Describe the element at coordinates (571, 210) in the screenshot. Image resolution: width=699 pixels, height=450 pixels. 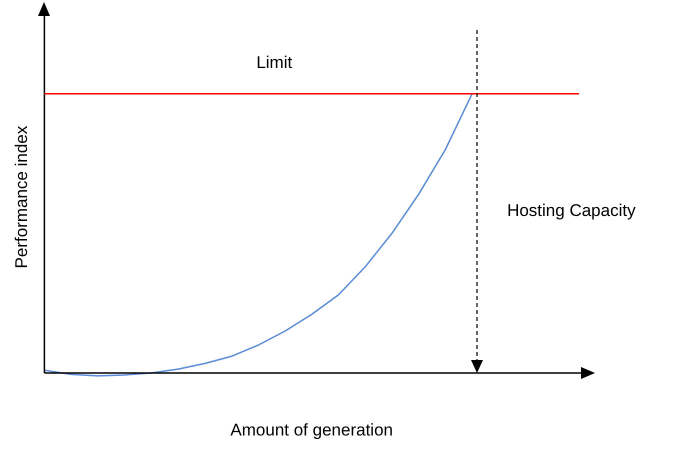
I see `annotation: Hosting Capacity` at that location.